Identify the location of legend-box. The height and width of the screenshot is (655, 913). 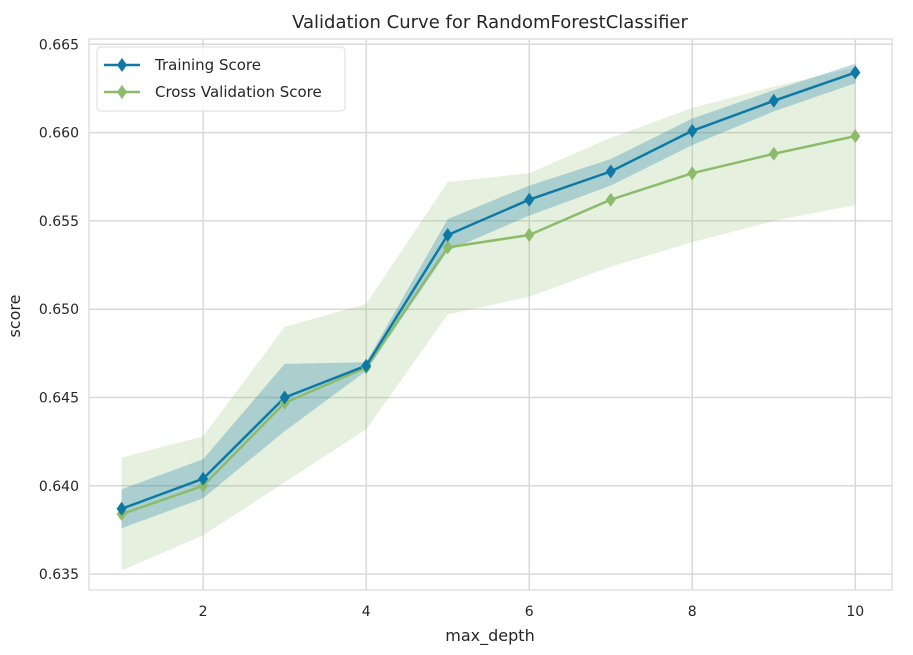
(221, 79).